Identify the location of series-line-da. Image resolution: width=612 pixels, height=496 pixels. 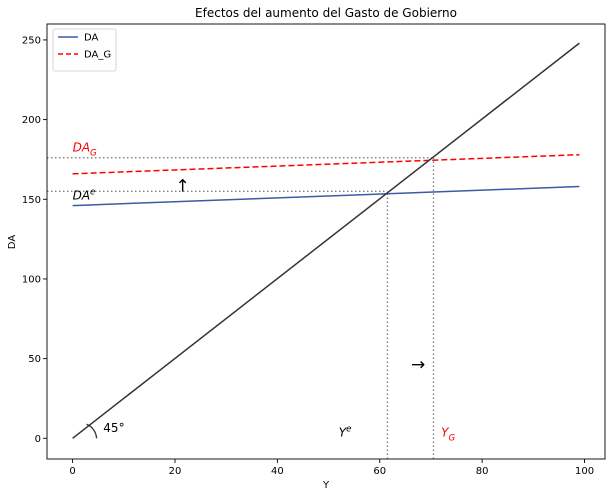
(326, 196).